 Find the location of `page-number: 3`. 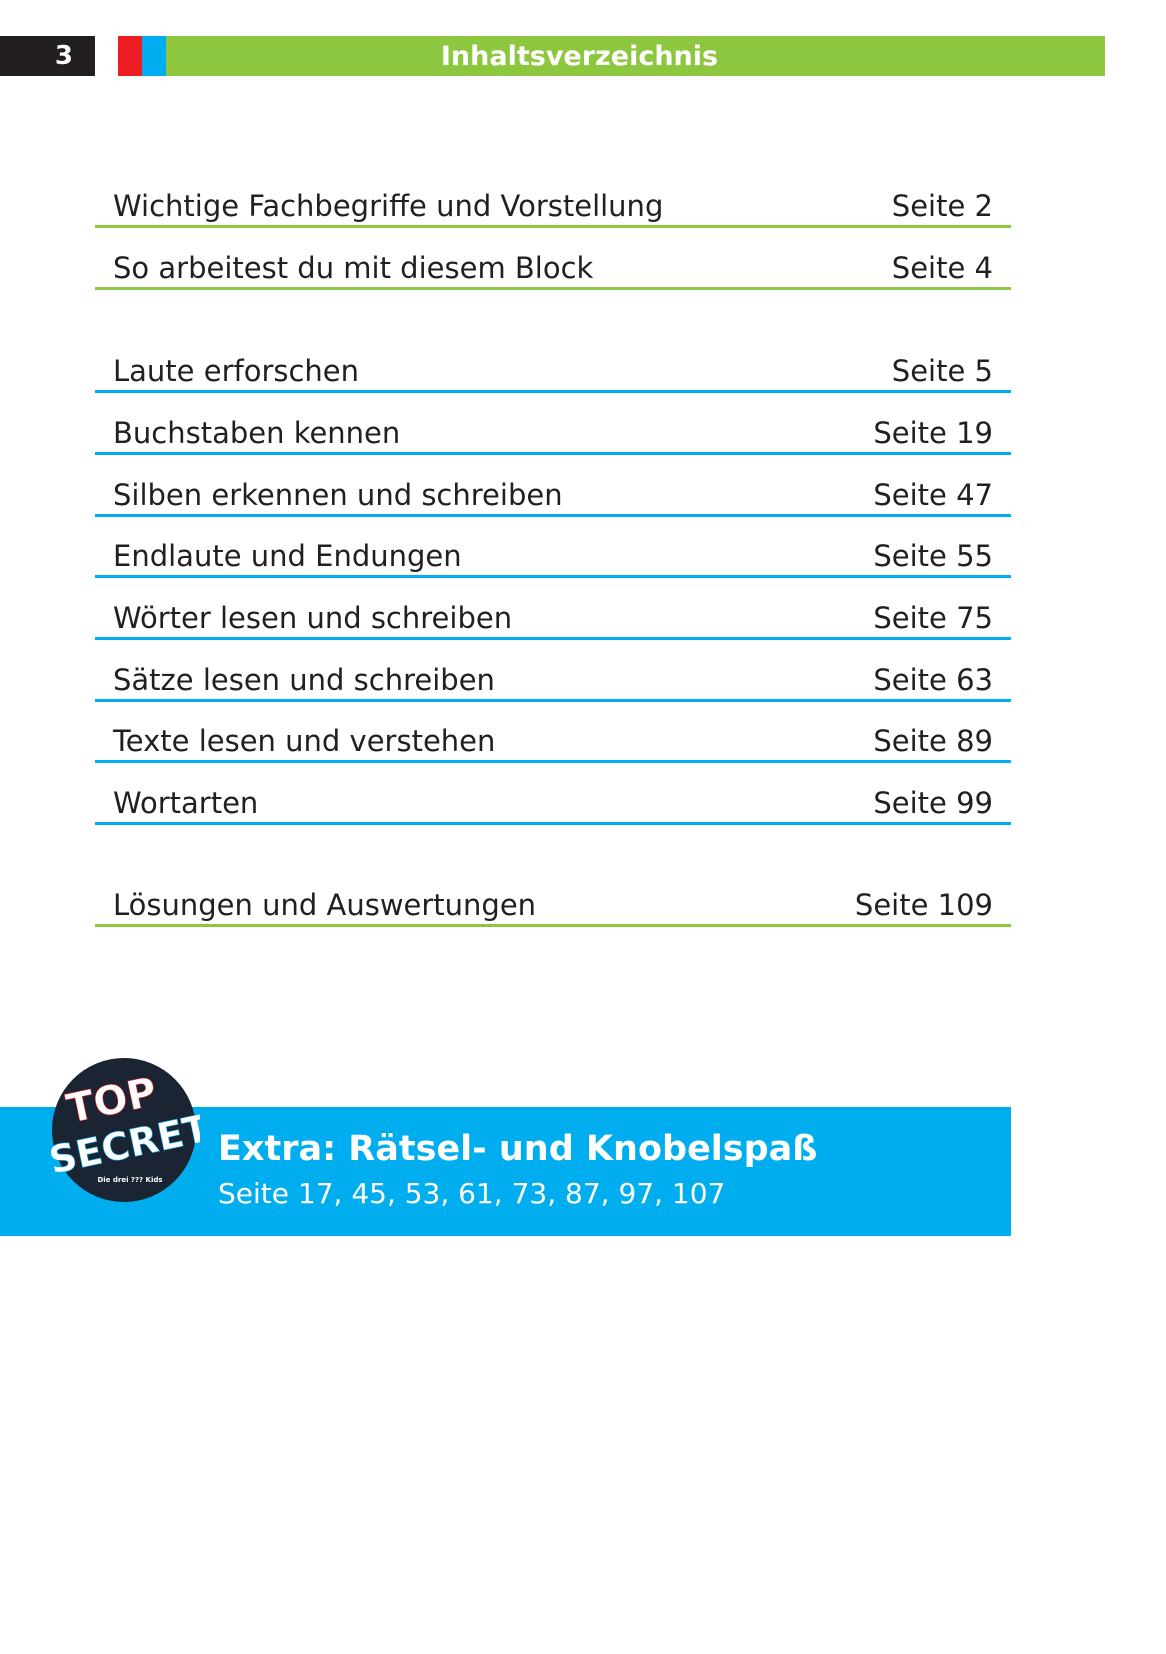

page-number: 3 is located at coordinates (47, 56).